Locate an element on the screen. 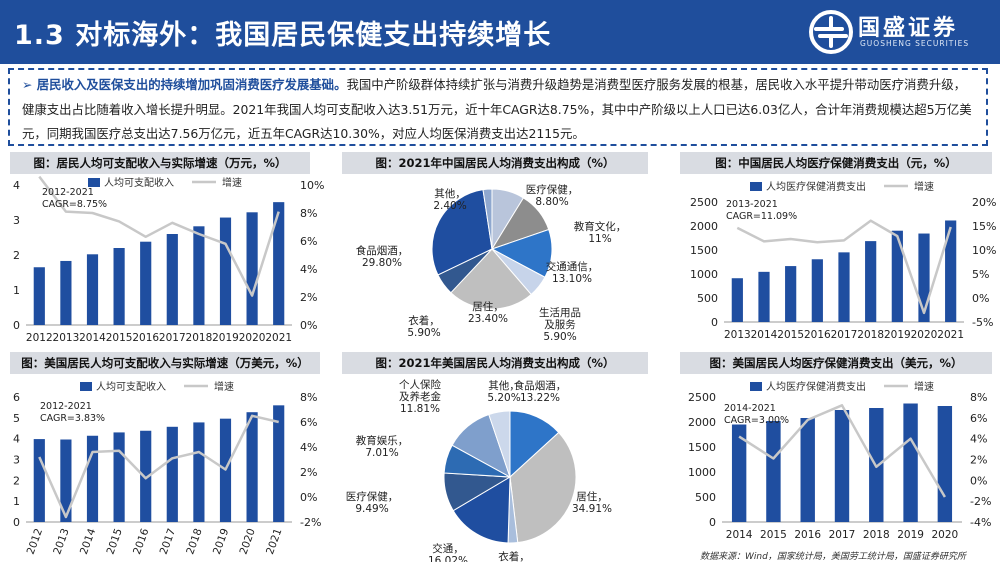 The image size is (1000, 562). pie-label-name: 教育文化， is located at coordinates (600, 226).